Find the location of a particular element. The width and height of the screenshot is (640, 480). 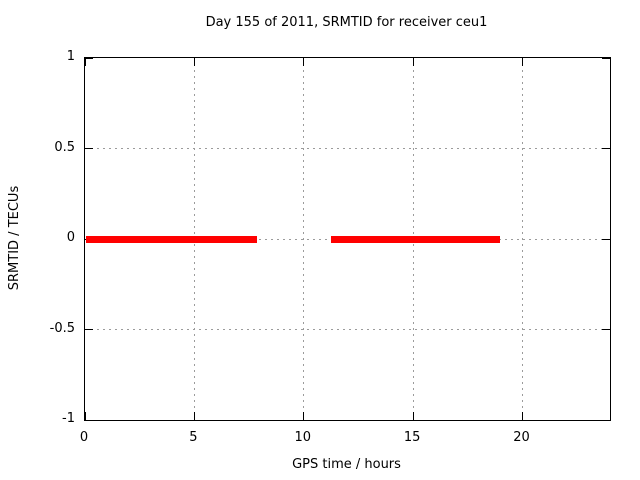

x-tick-label: 10 is located at coordinates (303, 437).